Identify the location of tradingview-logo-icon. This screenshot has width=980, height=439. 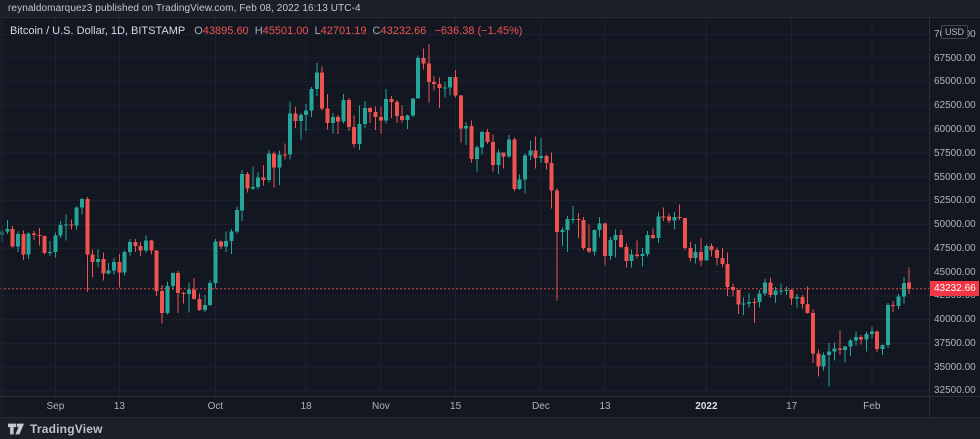
(16, 429).